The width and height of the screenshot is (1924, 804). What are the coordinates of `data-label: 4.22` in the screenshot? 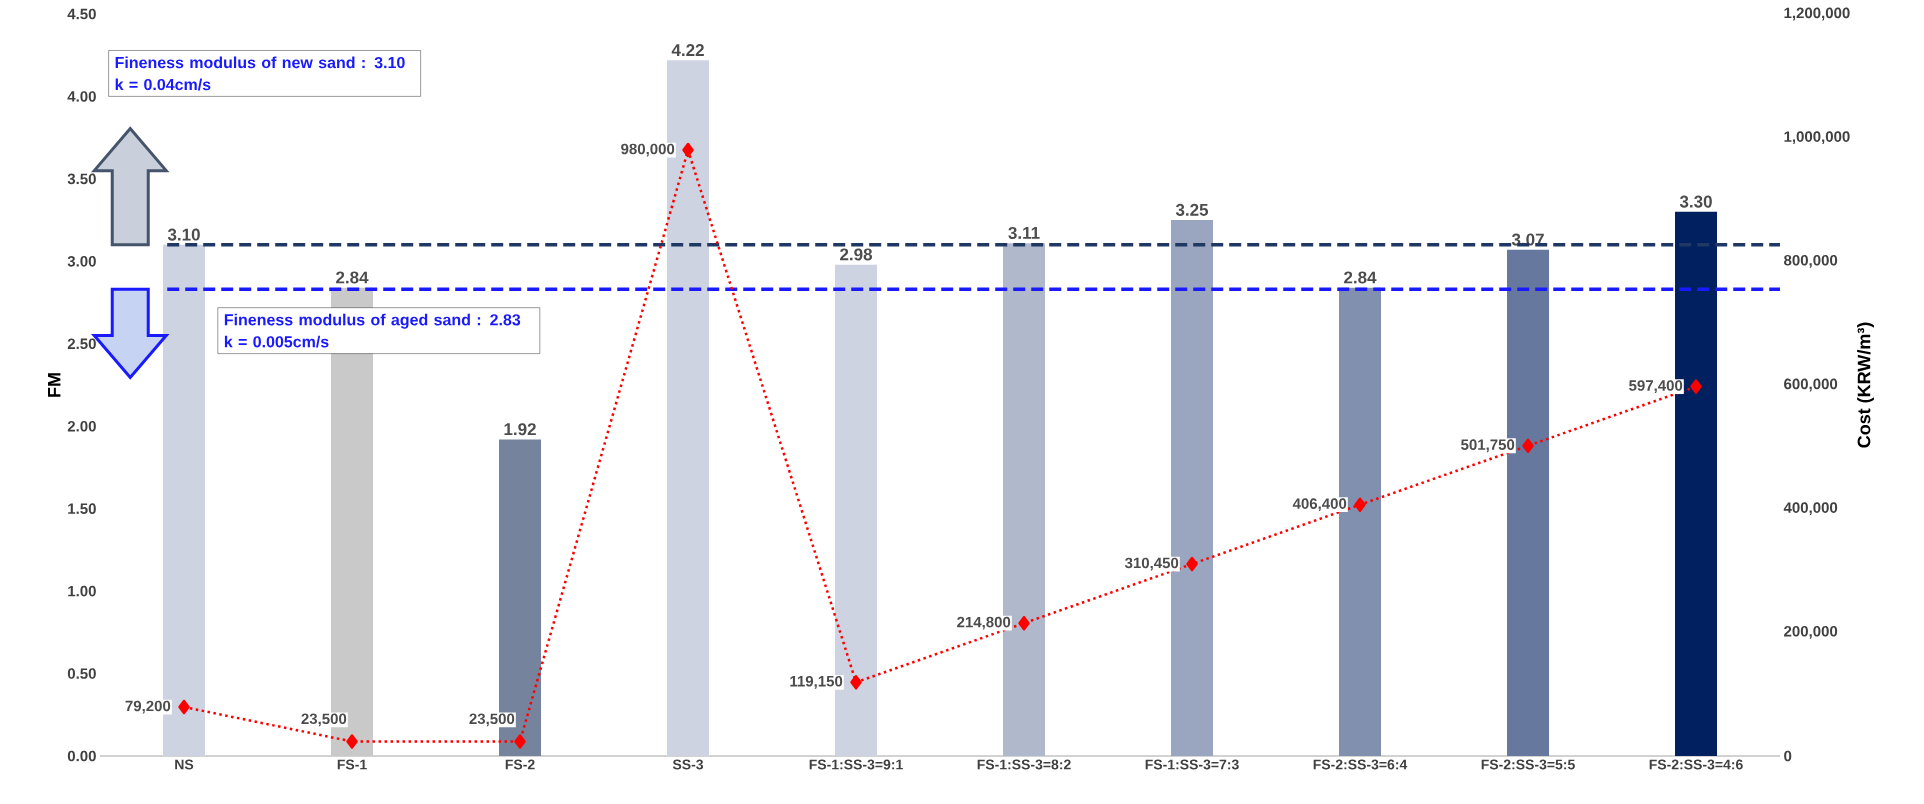 It's located at (687, 50).